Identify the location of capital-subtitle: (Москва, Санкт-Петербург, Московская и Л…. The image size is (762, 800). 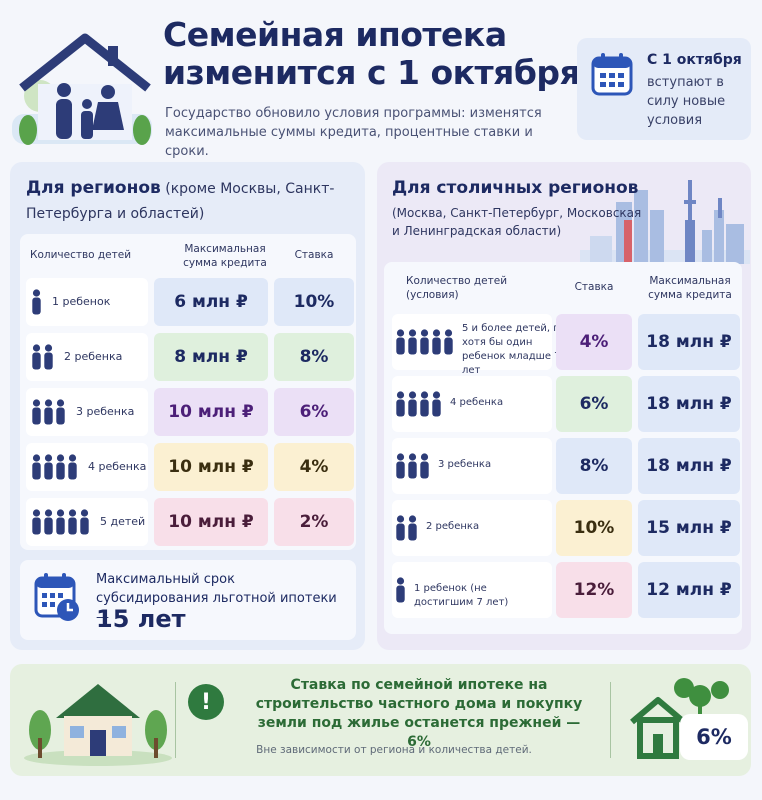
(517, 222).